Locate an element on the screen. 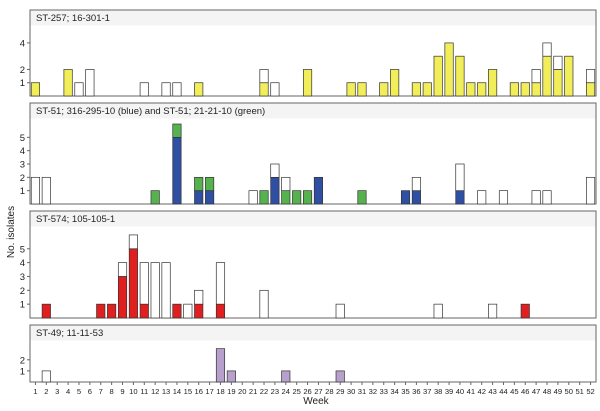 The height and width of the screenshot is (411, 600). bar-week-47-yellow is located at coordinates (536, 89).